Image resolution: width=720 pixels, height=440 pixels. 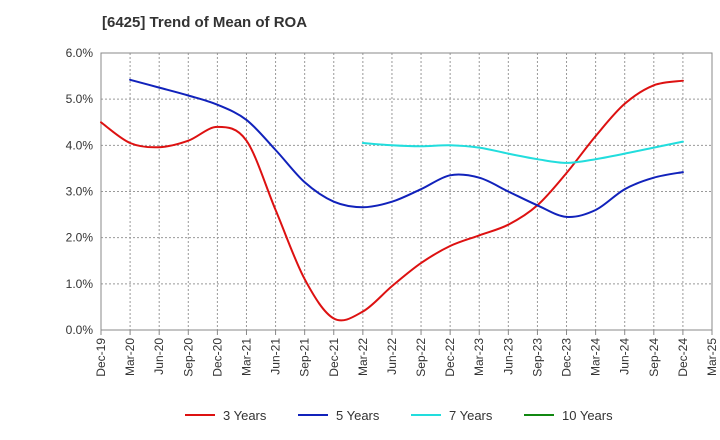 I want to click on y-tick-label: 6.0%, so click(x=80, y=53).